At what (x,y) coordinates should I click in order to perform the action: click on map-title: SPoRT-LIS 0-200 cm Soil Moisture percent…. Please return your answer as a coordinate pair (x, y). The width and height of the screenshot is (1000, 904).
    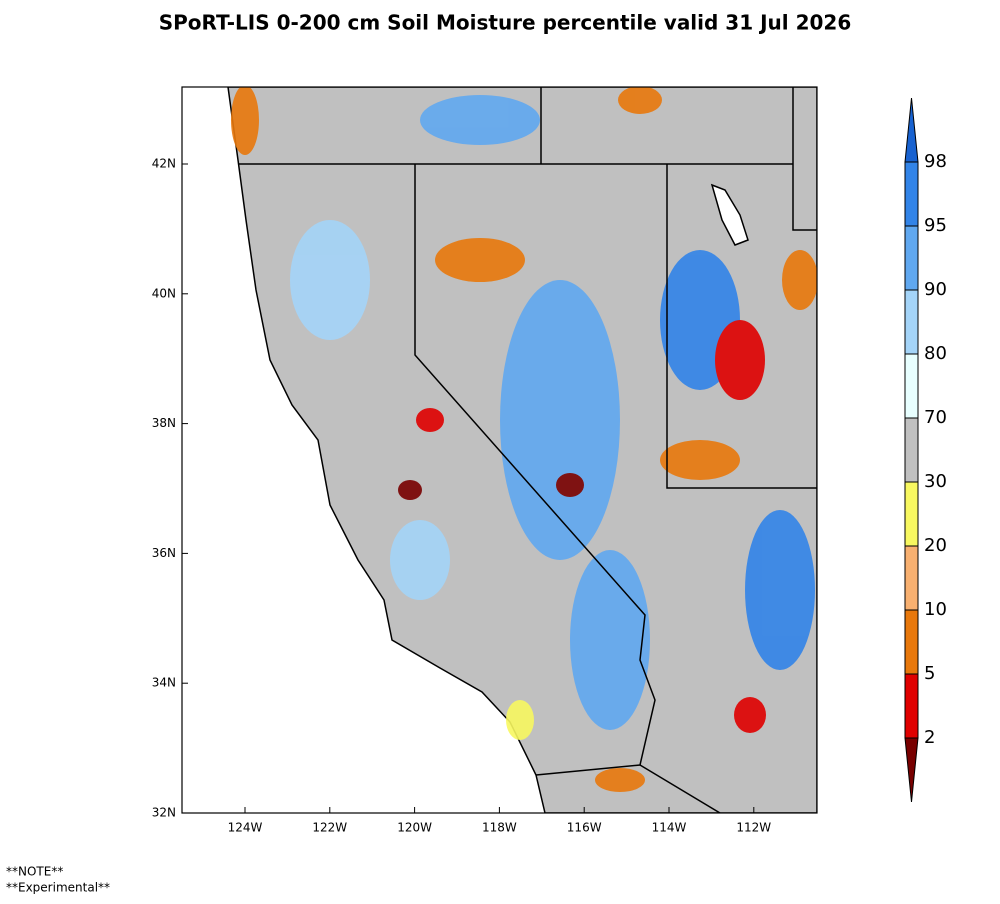
    Looking at the image, I should click on (505, 23).